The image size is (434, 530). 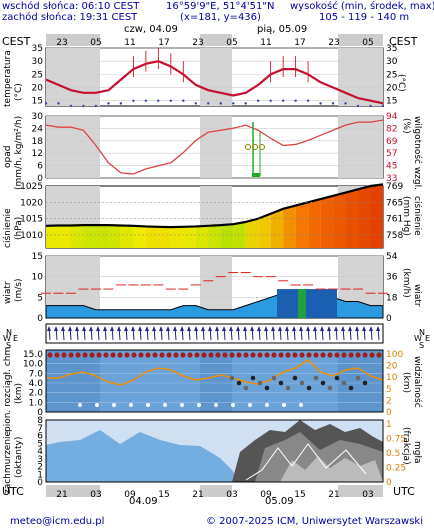 I want to click on pressure-unit-left: (hPa), so click(x=19, y=228).